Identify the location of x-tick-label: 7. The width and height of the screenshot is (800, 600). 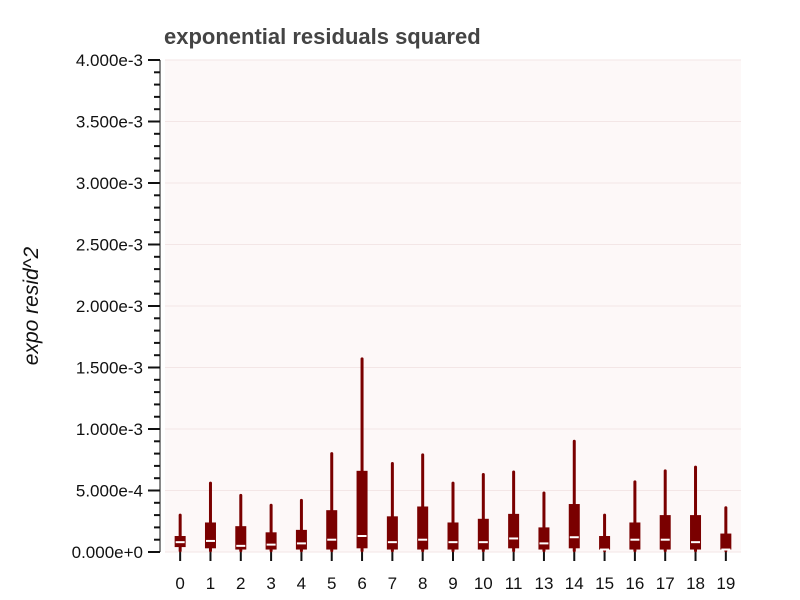
(392, 583).